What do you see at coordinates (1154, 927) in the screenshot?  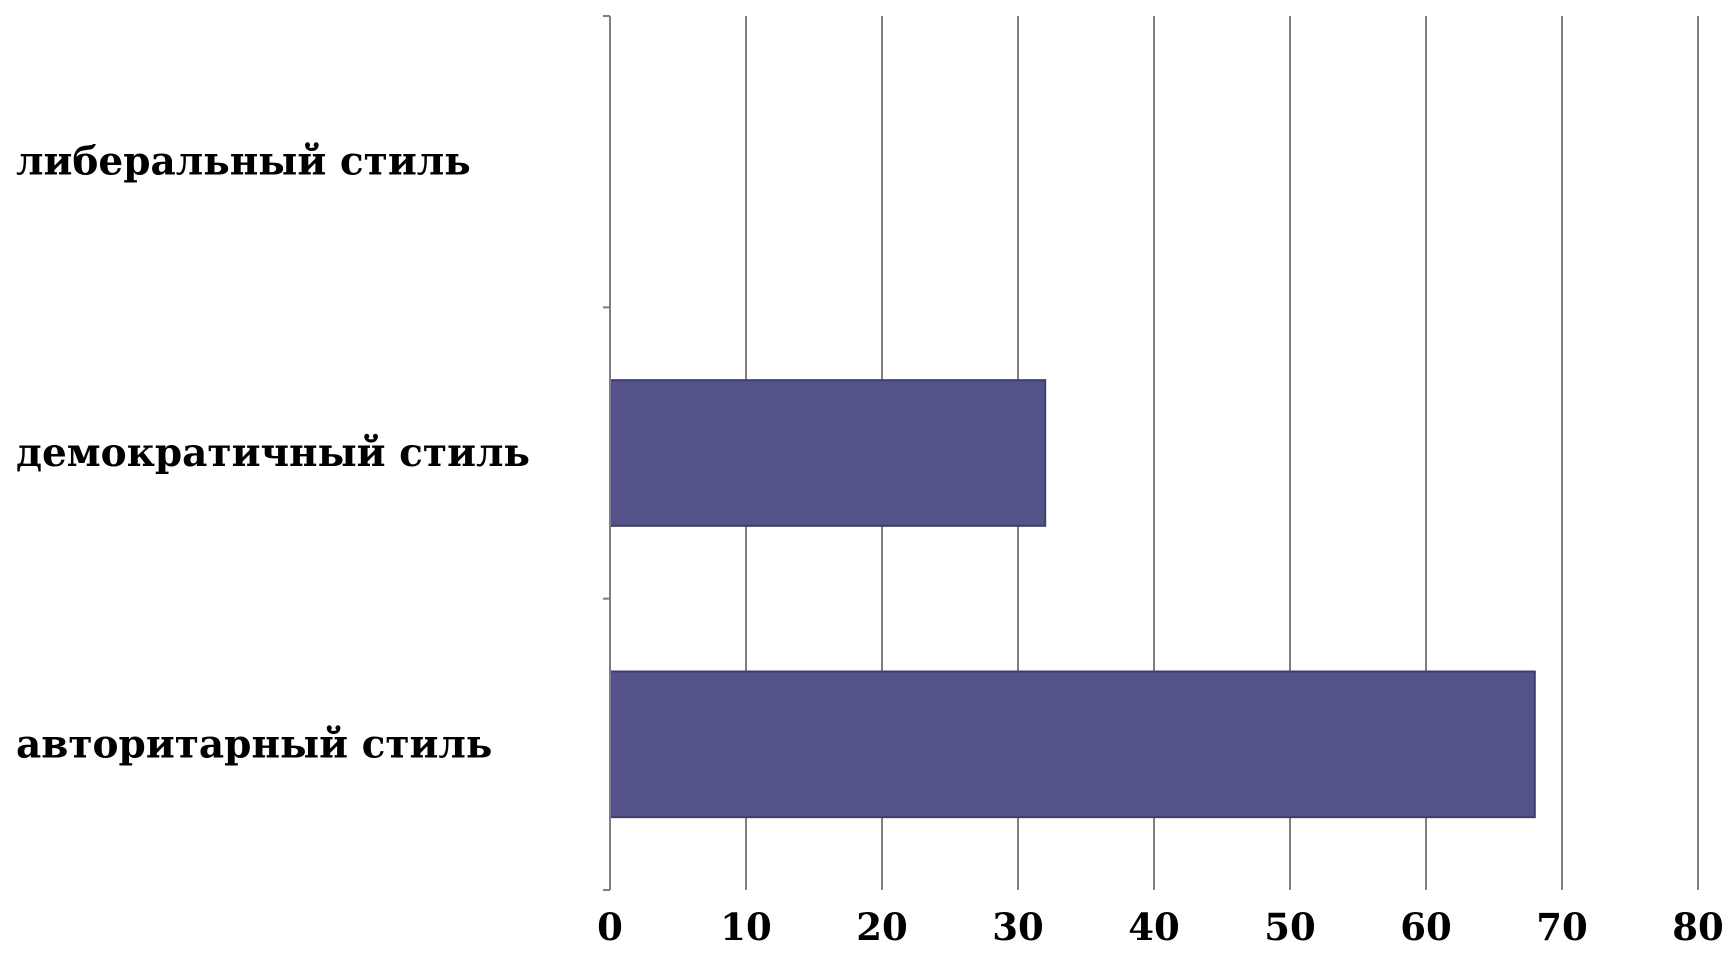 I see `x-tick-label-40: 40` at bounding box center [1154, 927].